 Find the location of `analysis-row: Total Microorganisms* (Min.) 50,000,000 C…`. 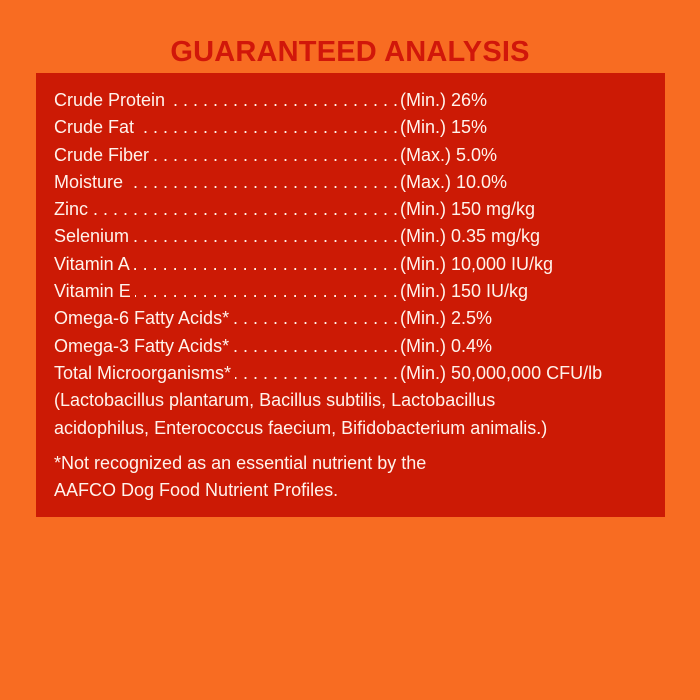

analysis-row: Total Microorganisms* (Min.) 50,000,000 C… is located at coordinates (354, 373).